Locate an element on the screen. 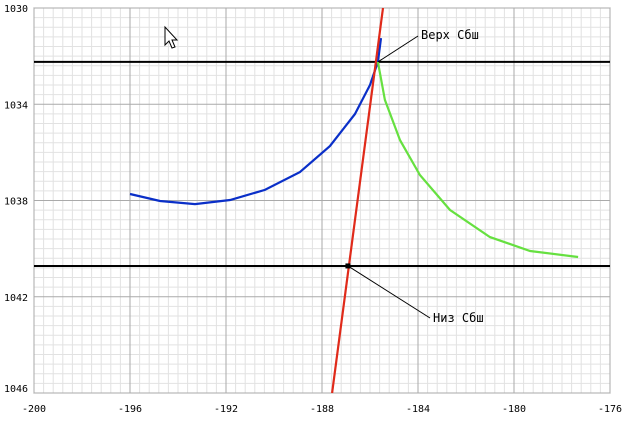  cursor is located at coordinates (171, 37).